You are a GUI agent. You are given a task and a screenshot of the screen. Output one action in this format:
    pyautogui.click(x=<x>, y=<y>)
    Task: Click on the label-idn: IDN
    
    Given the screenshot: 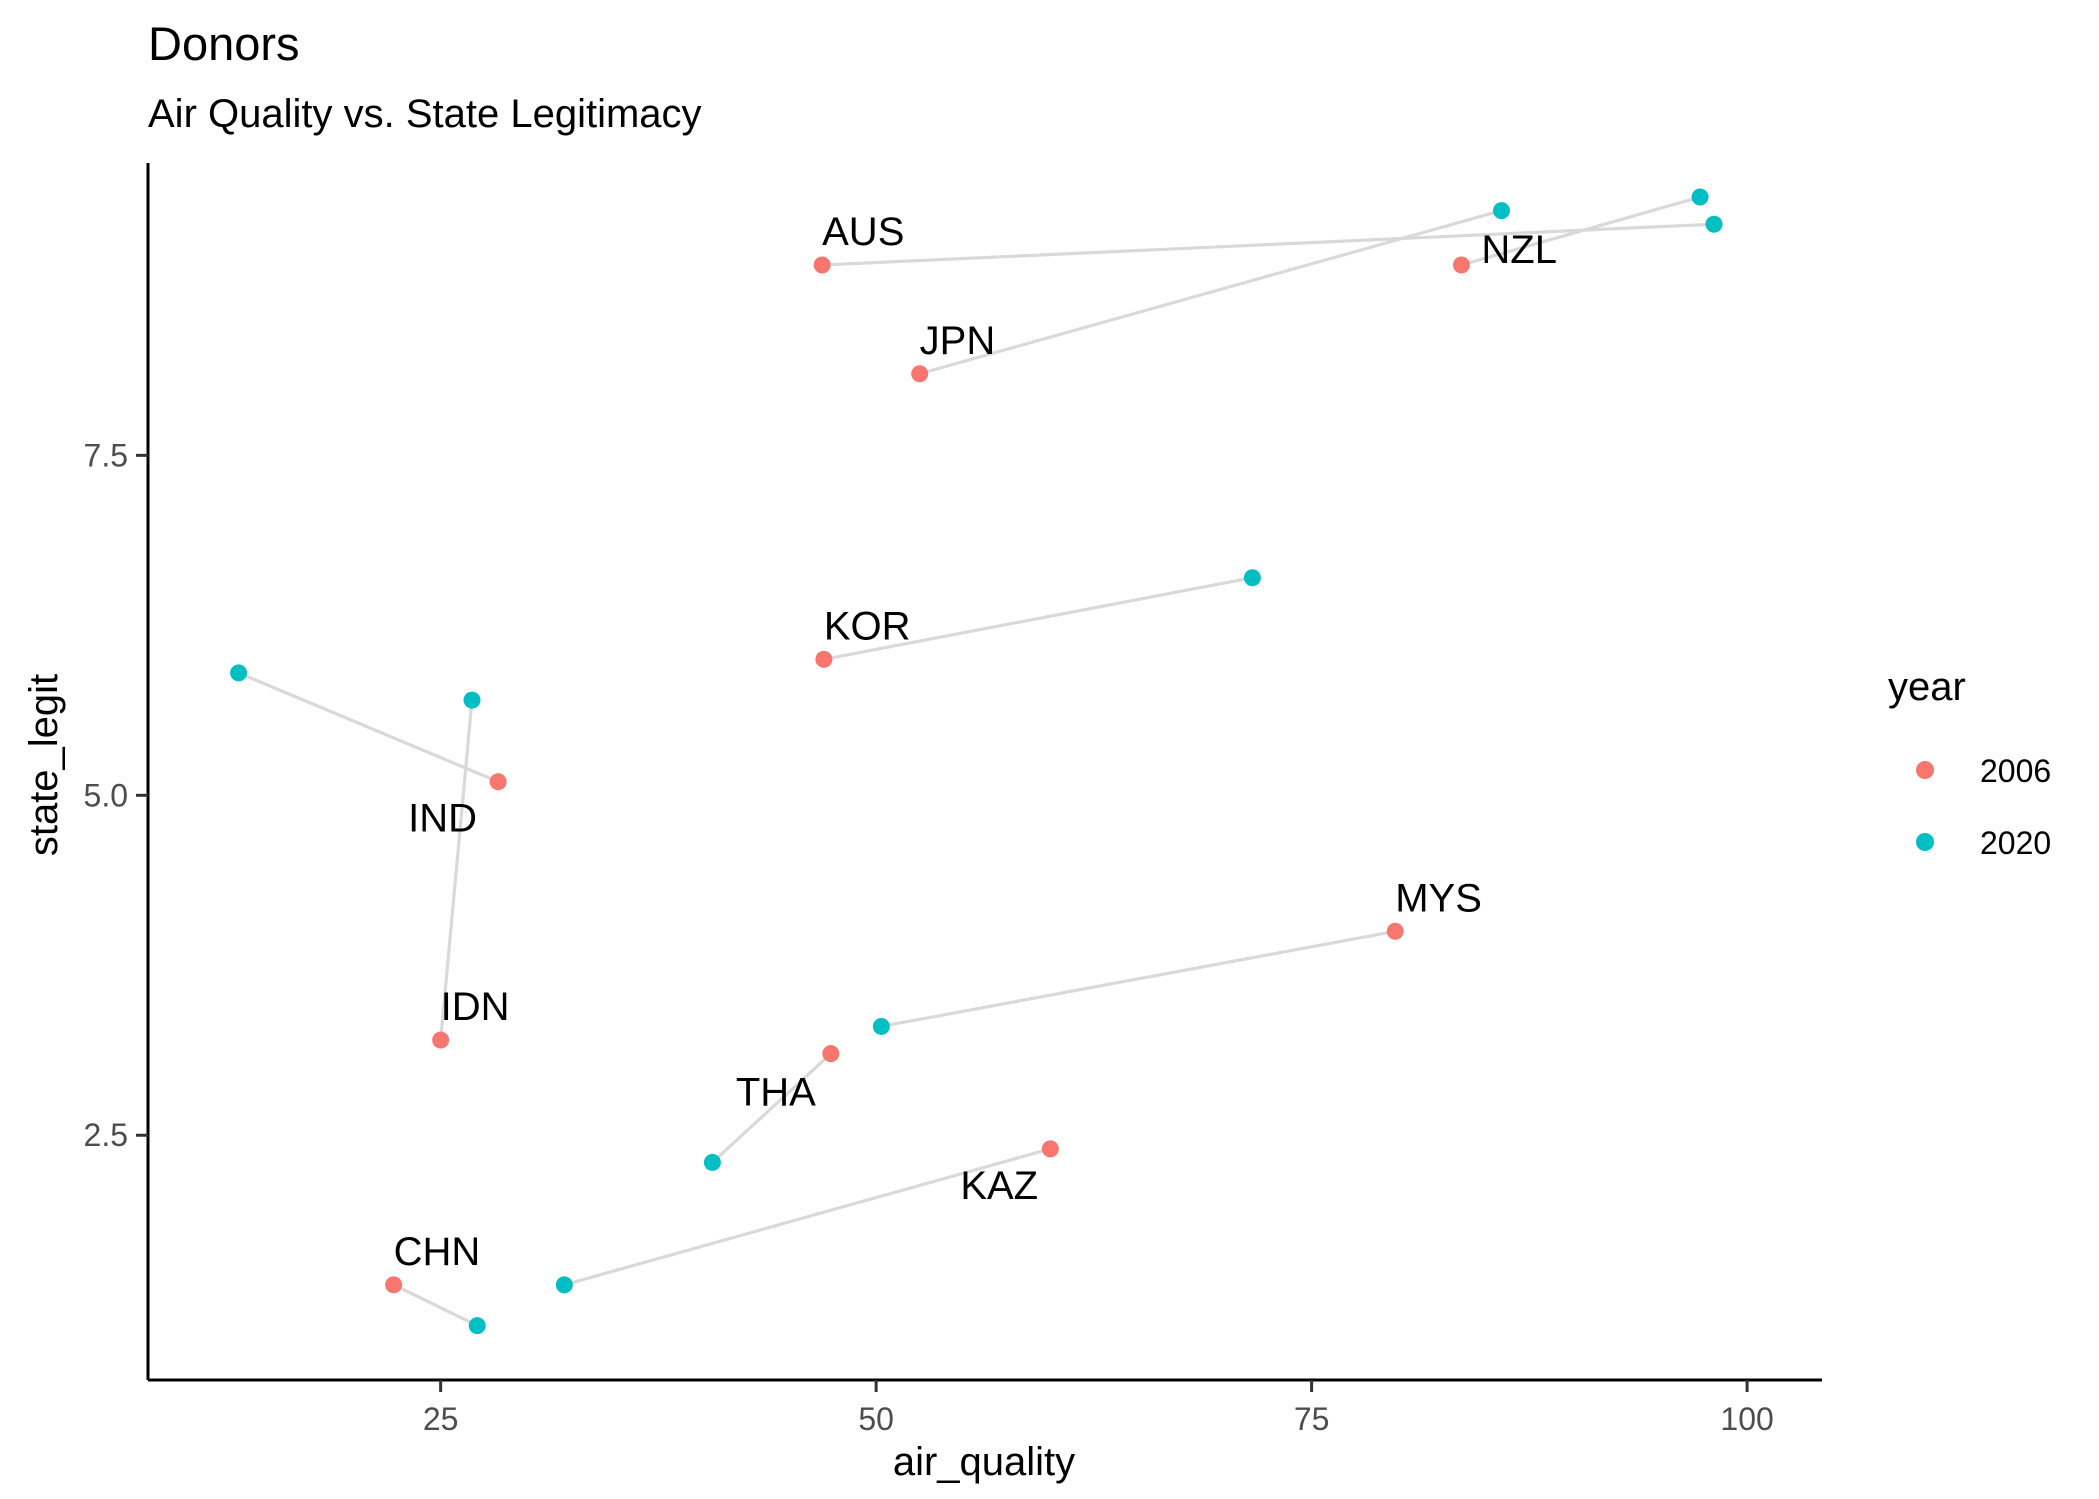 What is the action you would take?
    pyautogui.click(x=475, y=1007)
    